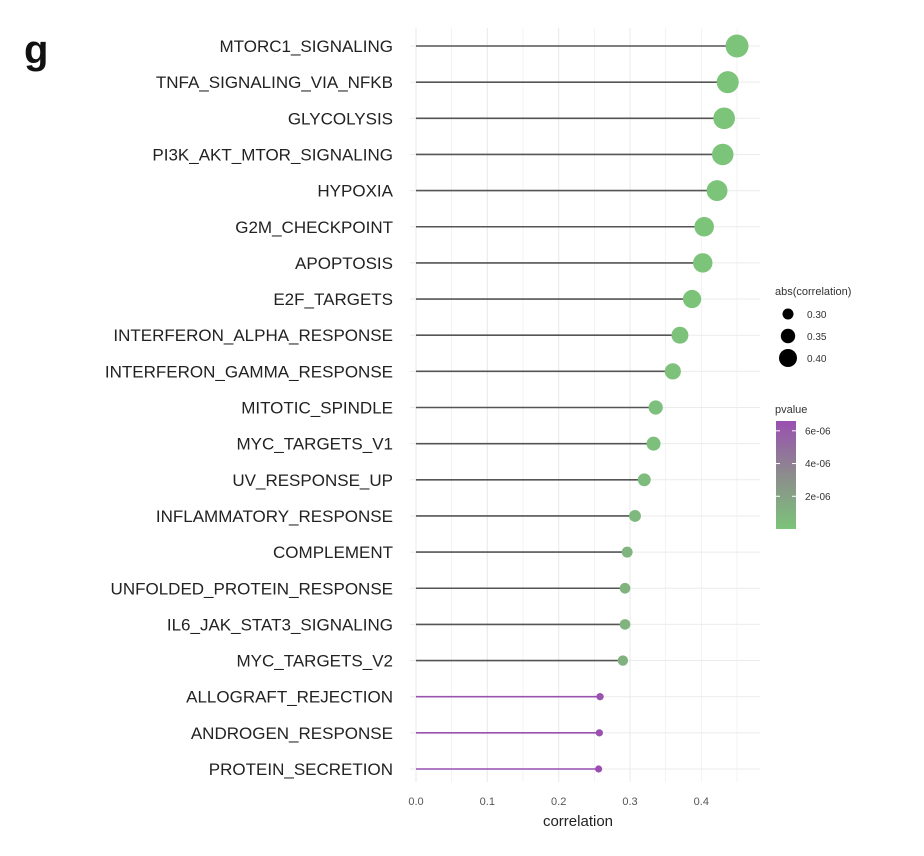 This screenshot has height=856, width=924. I want to click on category-label: GLYCOLYSIS, so click(340, 118).